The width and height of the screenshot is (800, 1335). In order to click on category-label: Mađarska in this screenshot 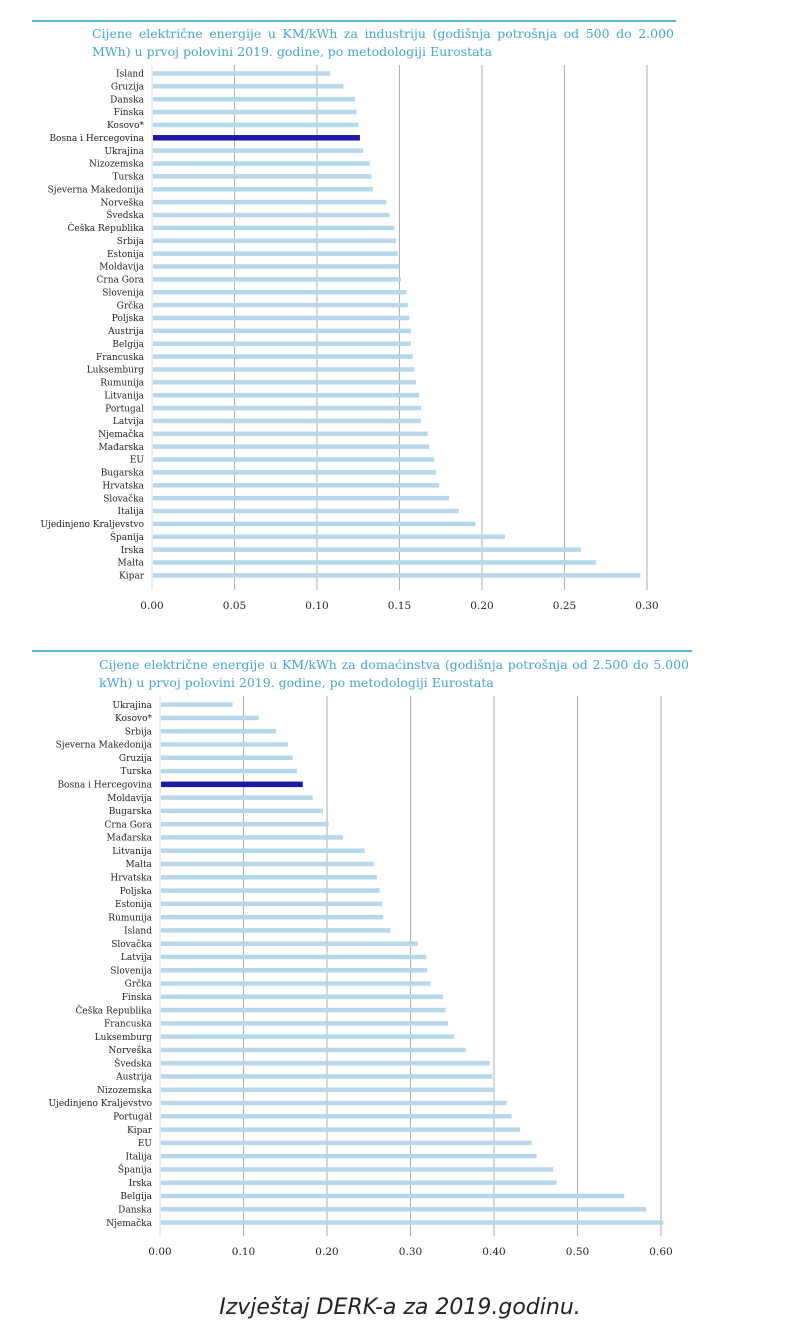, I will do `click(130, 839)`.